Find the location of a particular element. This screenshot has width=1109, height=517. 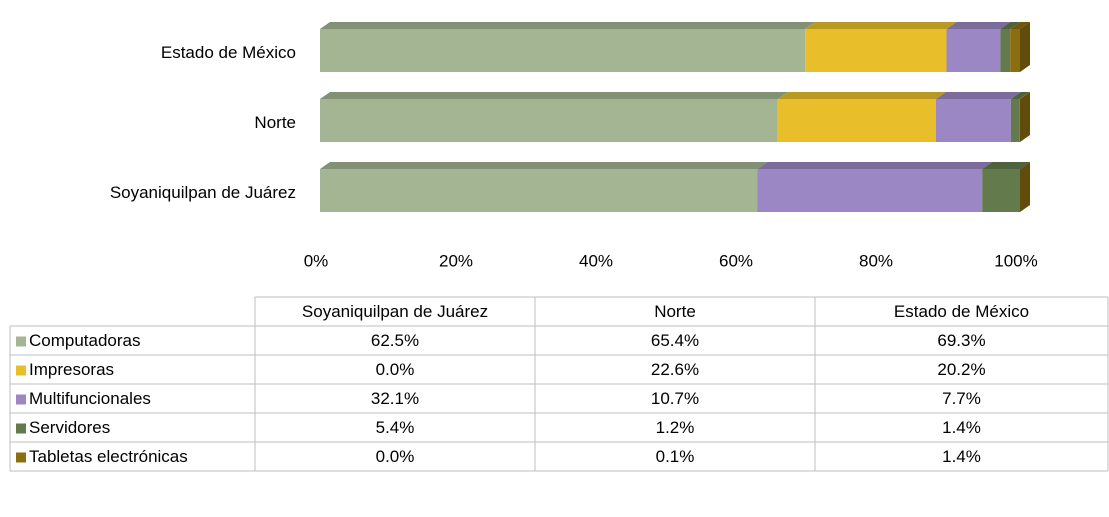

x-tick-label: 0% is located at coordinates (316, 260).